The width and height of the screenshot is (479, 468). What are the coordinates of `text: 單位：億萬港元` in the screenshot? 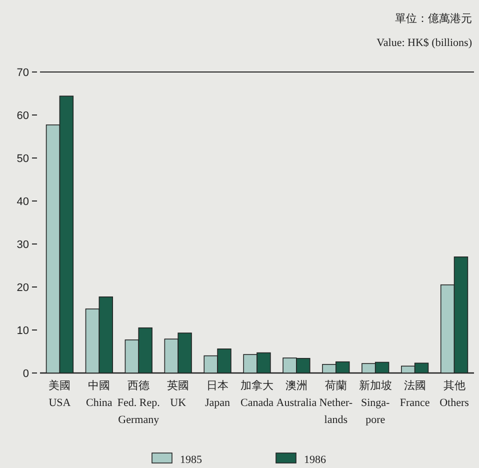 It's located at (433, 18).